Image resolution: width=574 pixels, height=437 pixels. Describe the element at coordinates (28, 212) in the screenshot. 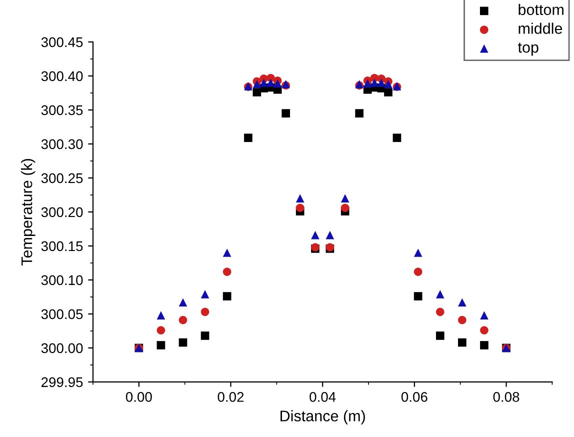

I see `y-axis-title: Temperature (k)` at that location.